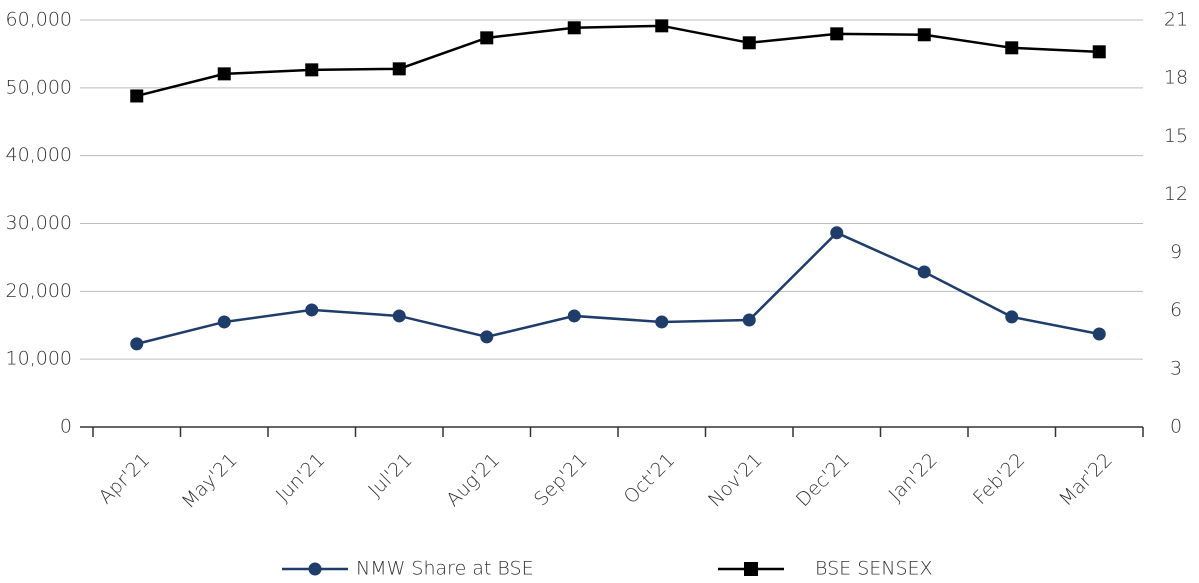 Image resolution: width=1199 pixels, height=583 pixels. I want to click on y2-tick-label: 15, so click(1176, 136).